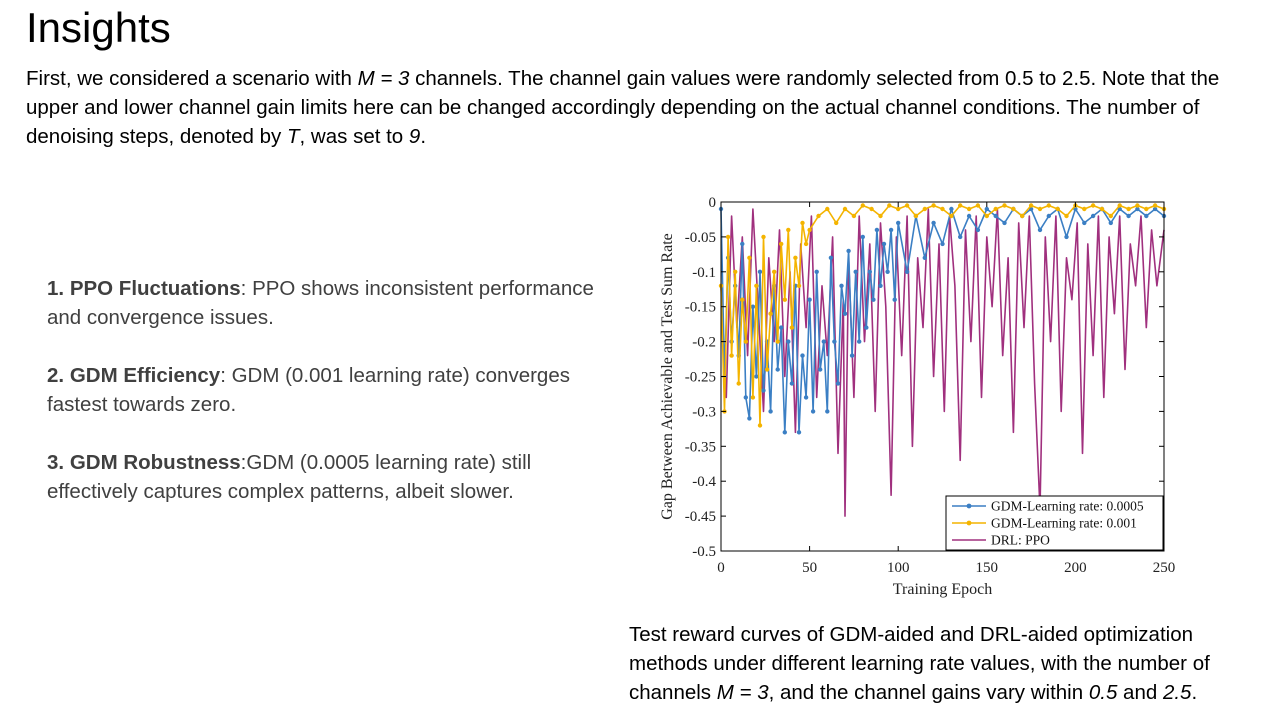  Describe the element at coordinates (423, 136) in the screenshot. I see `intro-text-4: .` at that location.